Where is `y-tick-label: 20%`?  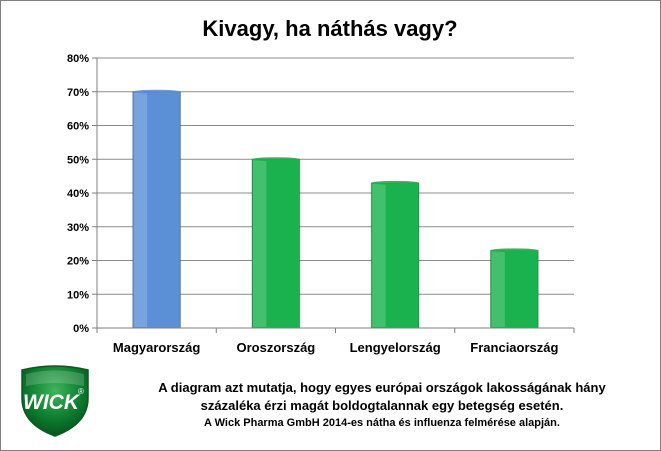 y-tick-label: 20% is located at coordinates (78, 262).